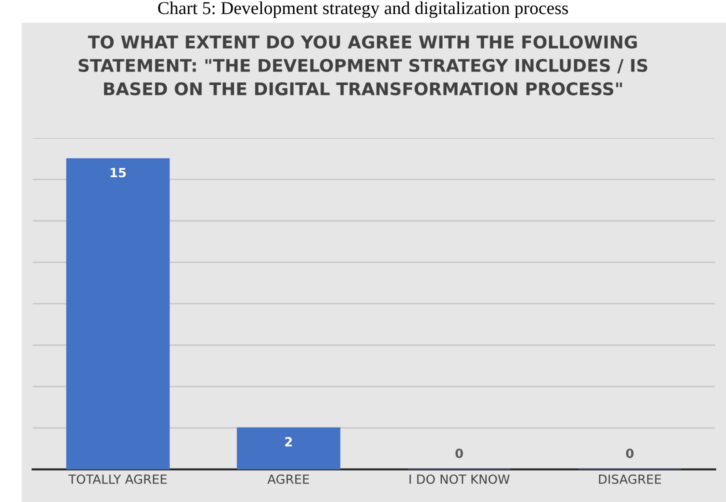 The image size is (726, 502). What do you see at coordinates (288, 479) in the screenshot?
I see `x-tick-label: AGREE` at bounding box center [288, 479].